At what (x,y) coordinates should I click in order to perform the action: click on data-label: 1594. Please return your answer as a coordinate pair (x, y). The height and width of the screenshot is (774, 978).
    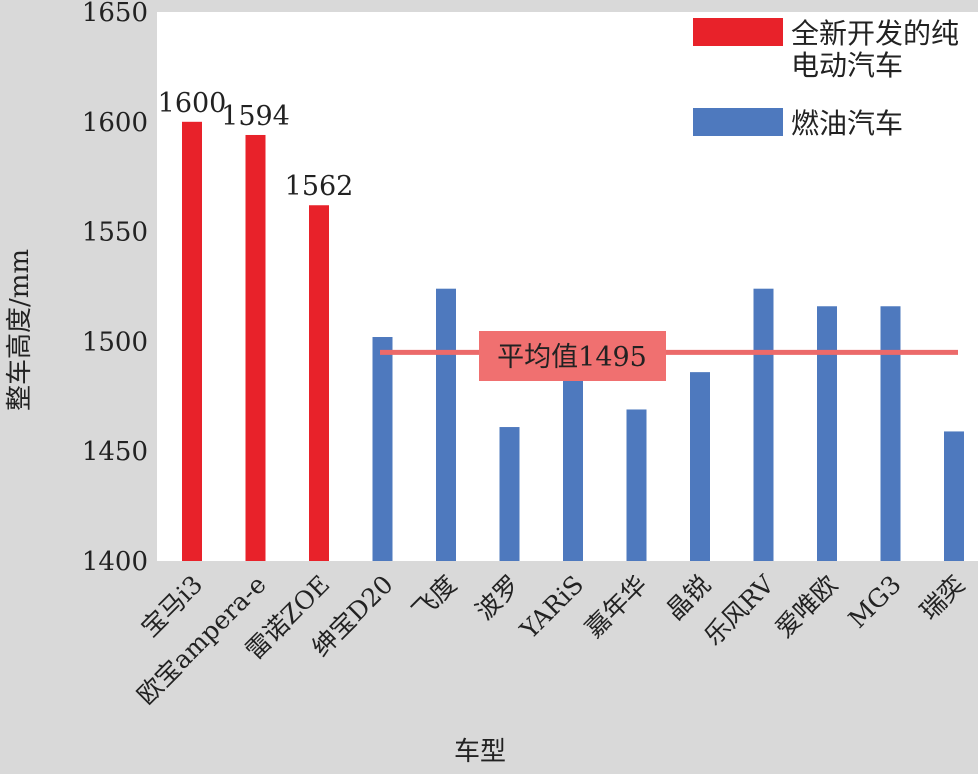
    Looking at the image, I should click on (255, 116).